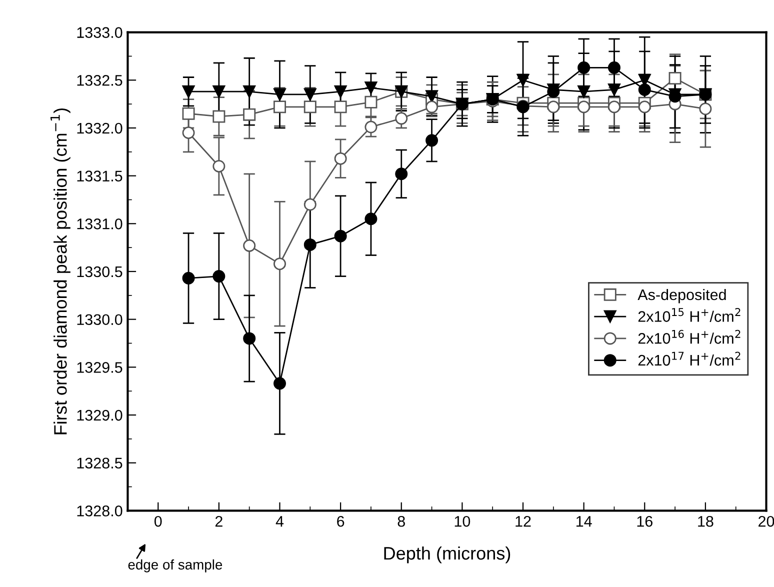 The width and height of the screenshot is (774, 587). What do you see at coordinates (99, 128) in the screenshot?
I see `y-tick-label: 1332.0` at bounding box center [99, 128].